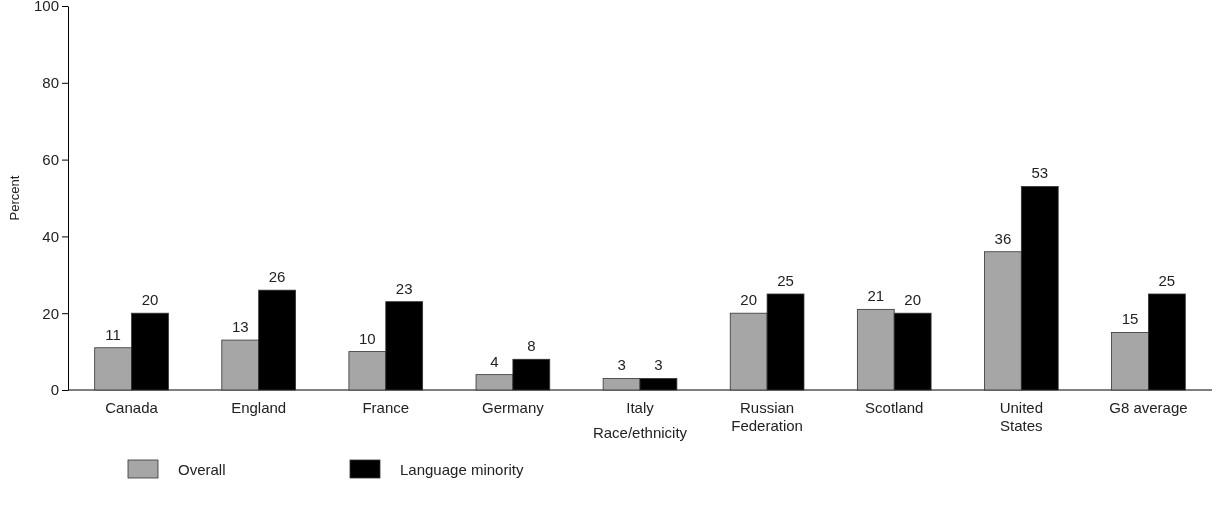 The image size is (1222, 508). I want to click on data-label: 26, so click(277, 277).